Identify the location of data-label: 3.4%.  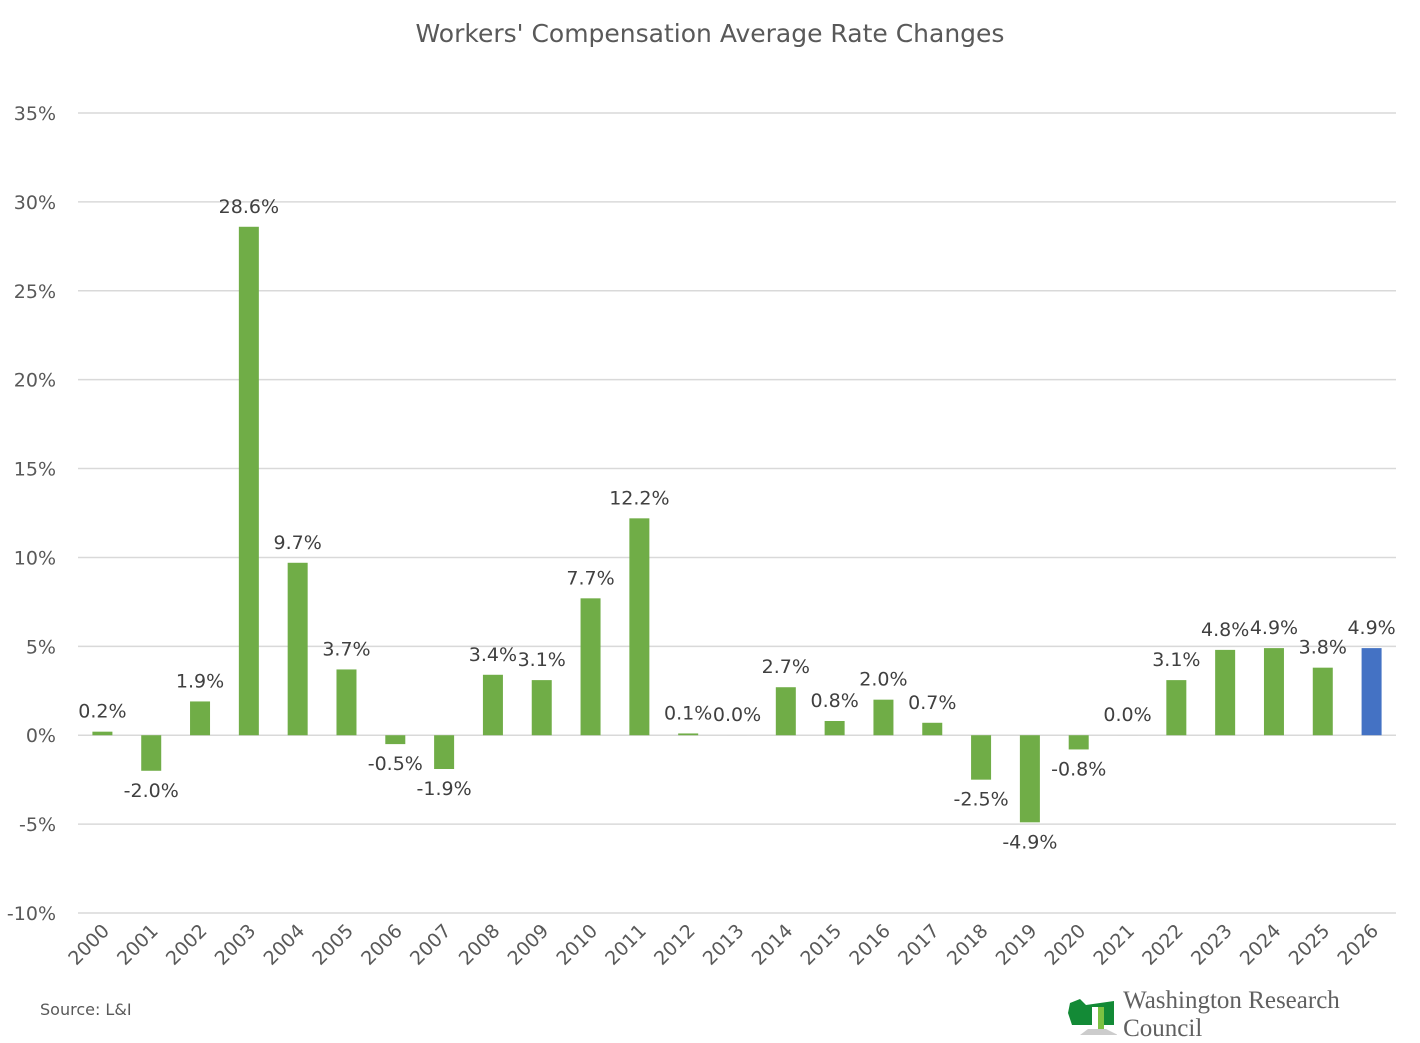
(493, 655).